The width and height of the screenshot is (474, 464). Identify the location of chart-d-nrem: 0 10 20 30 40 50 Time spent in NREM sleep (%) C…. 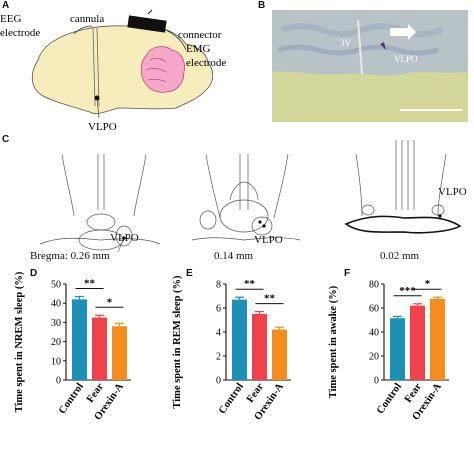
(72, 346).